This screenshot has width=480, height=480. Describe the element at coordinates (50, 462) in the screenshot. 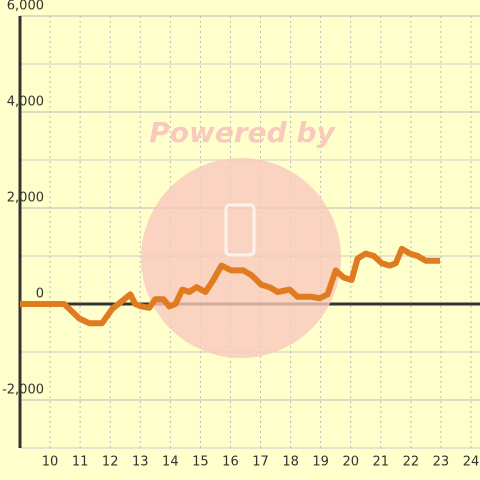

I see `x-tick-label: 10` at that location.